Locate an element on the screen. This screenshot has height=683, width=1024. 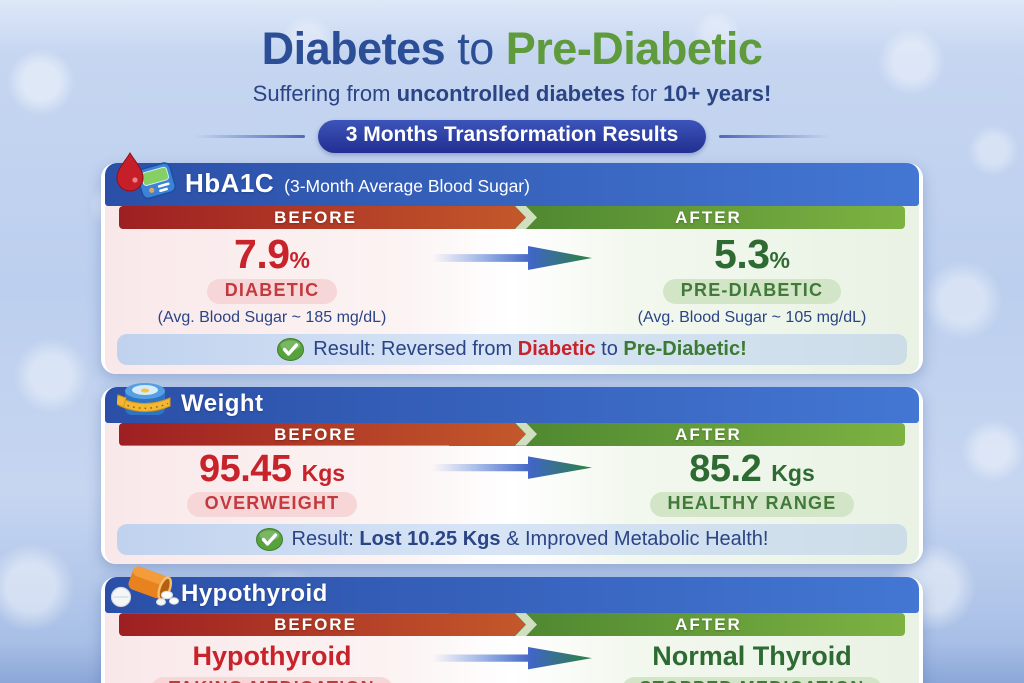
result-segment: Result: is located at coordinates (325, 539).